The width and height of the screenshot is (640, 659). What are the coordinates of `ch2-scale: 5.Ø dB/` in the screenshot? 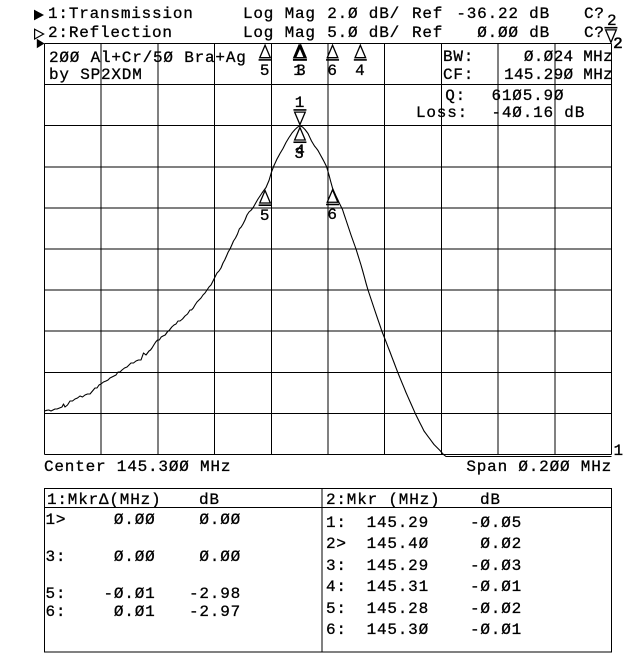 It's located at (363, 33).